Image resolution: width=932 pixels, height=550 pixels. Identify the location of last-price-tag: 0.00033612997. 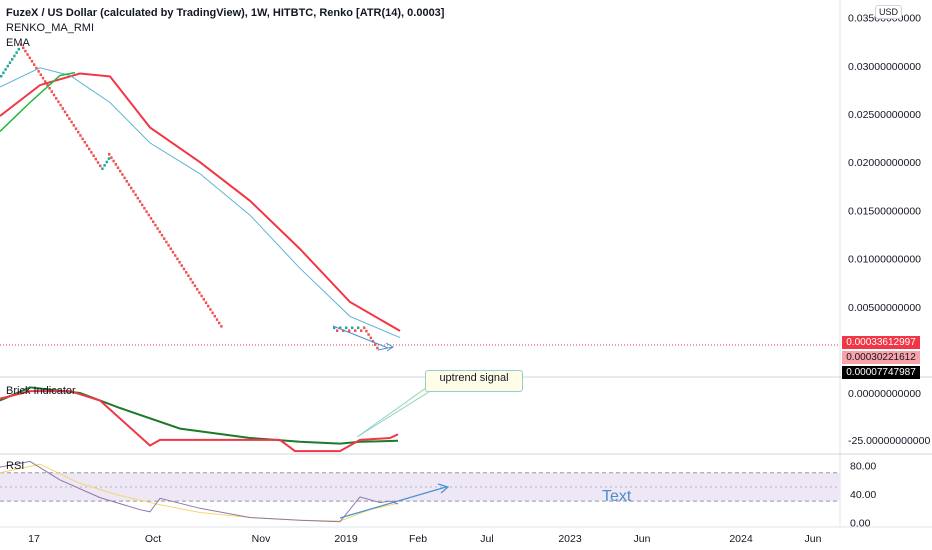
(881, 342).